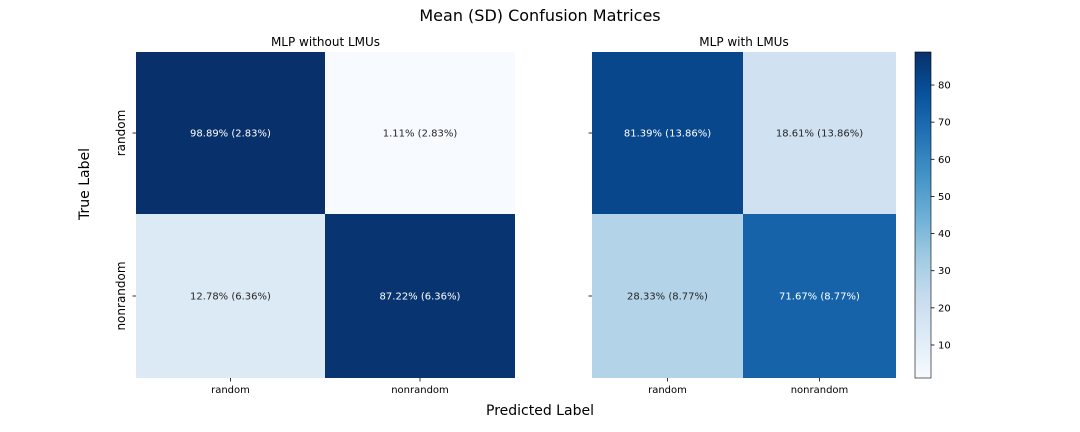 The height and width of the screenshot is (432, 1080). What do you see at coordinates (944, 123) in the screenshot?
I see `colorbar-tick-label: 70` at bounding box center [944, 123].